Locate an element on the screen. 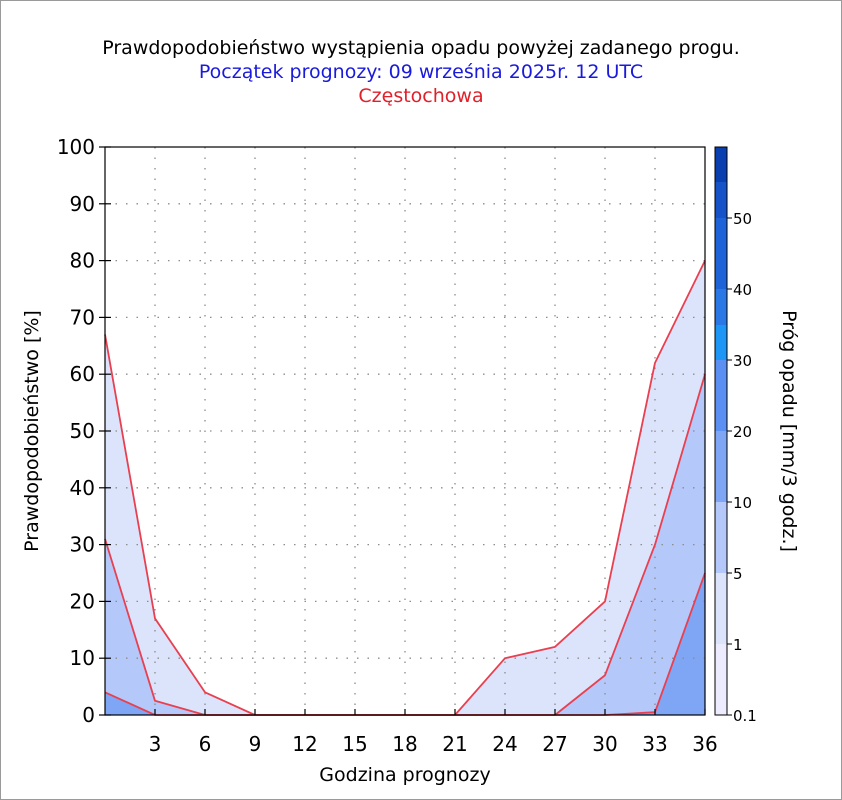  y-tick-label: 90 is located at coordinates (82, 204).